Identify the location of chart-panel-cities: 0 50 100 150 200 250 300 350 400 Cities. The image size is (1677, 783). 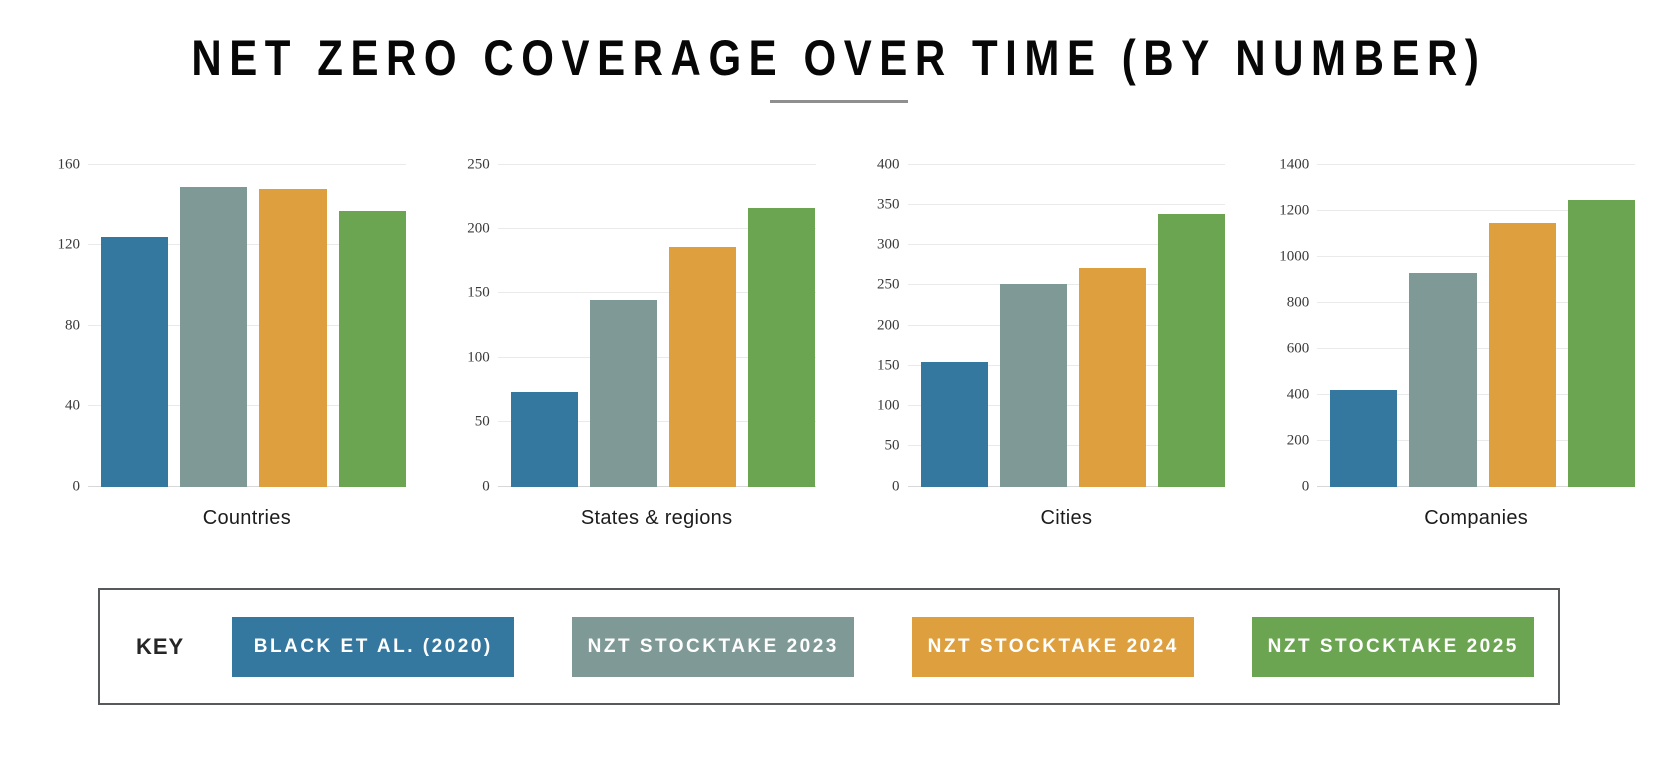
(1044, 343).